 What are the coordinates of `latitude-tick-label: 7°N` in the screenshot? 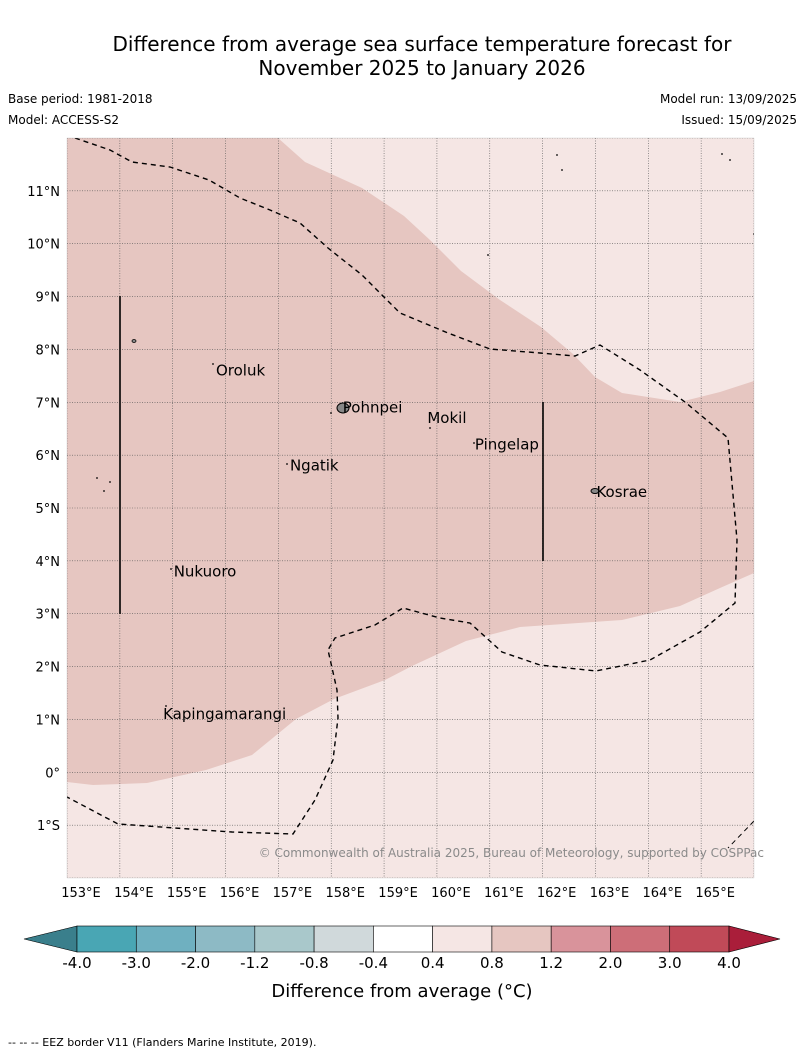 It's located at (48, 403).